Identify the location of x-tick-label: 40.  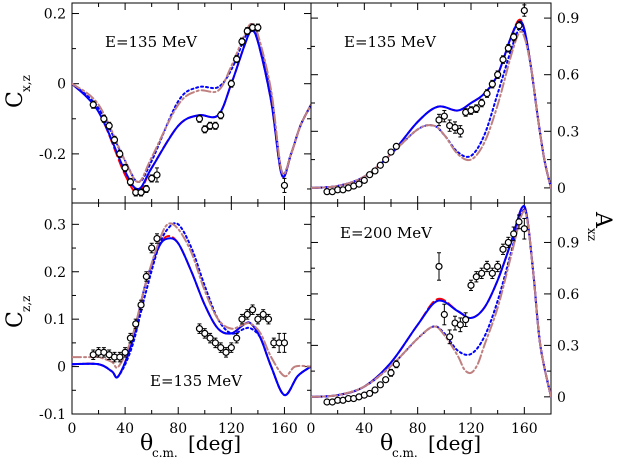
(364, 429).